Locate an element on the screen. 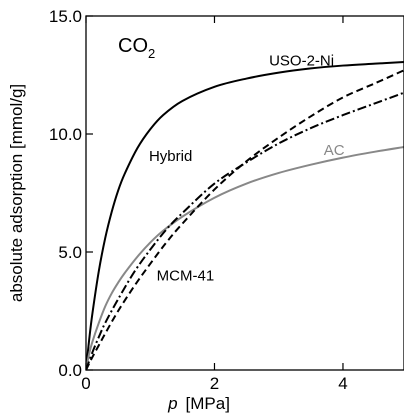 Image resolution: width=404 pixels, height=416 pixels. y-axis-title: absolute adsorption [mmol/g] is located at coordinates (16, 193).